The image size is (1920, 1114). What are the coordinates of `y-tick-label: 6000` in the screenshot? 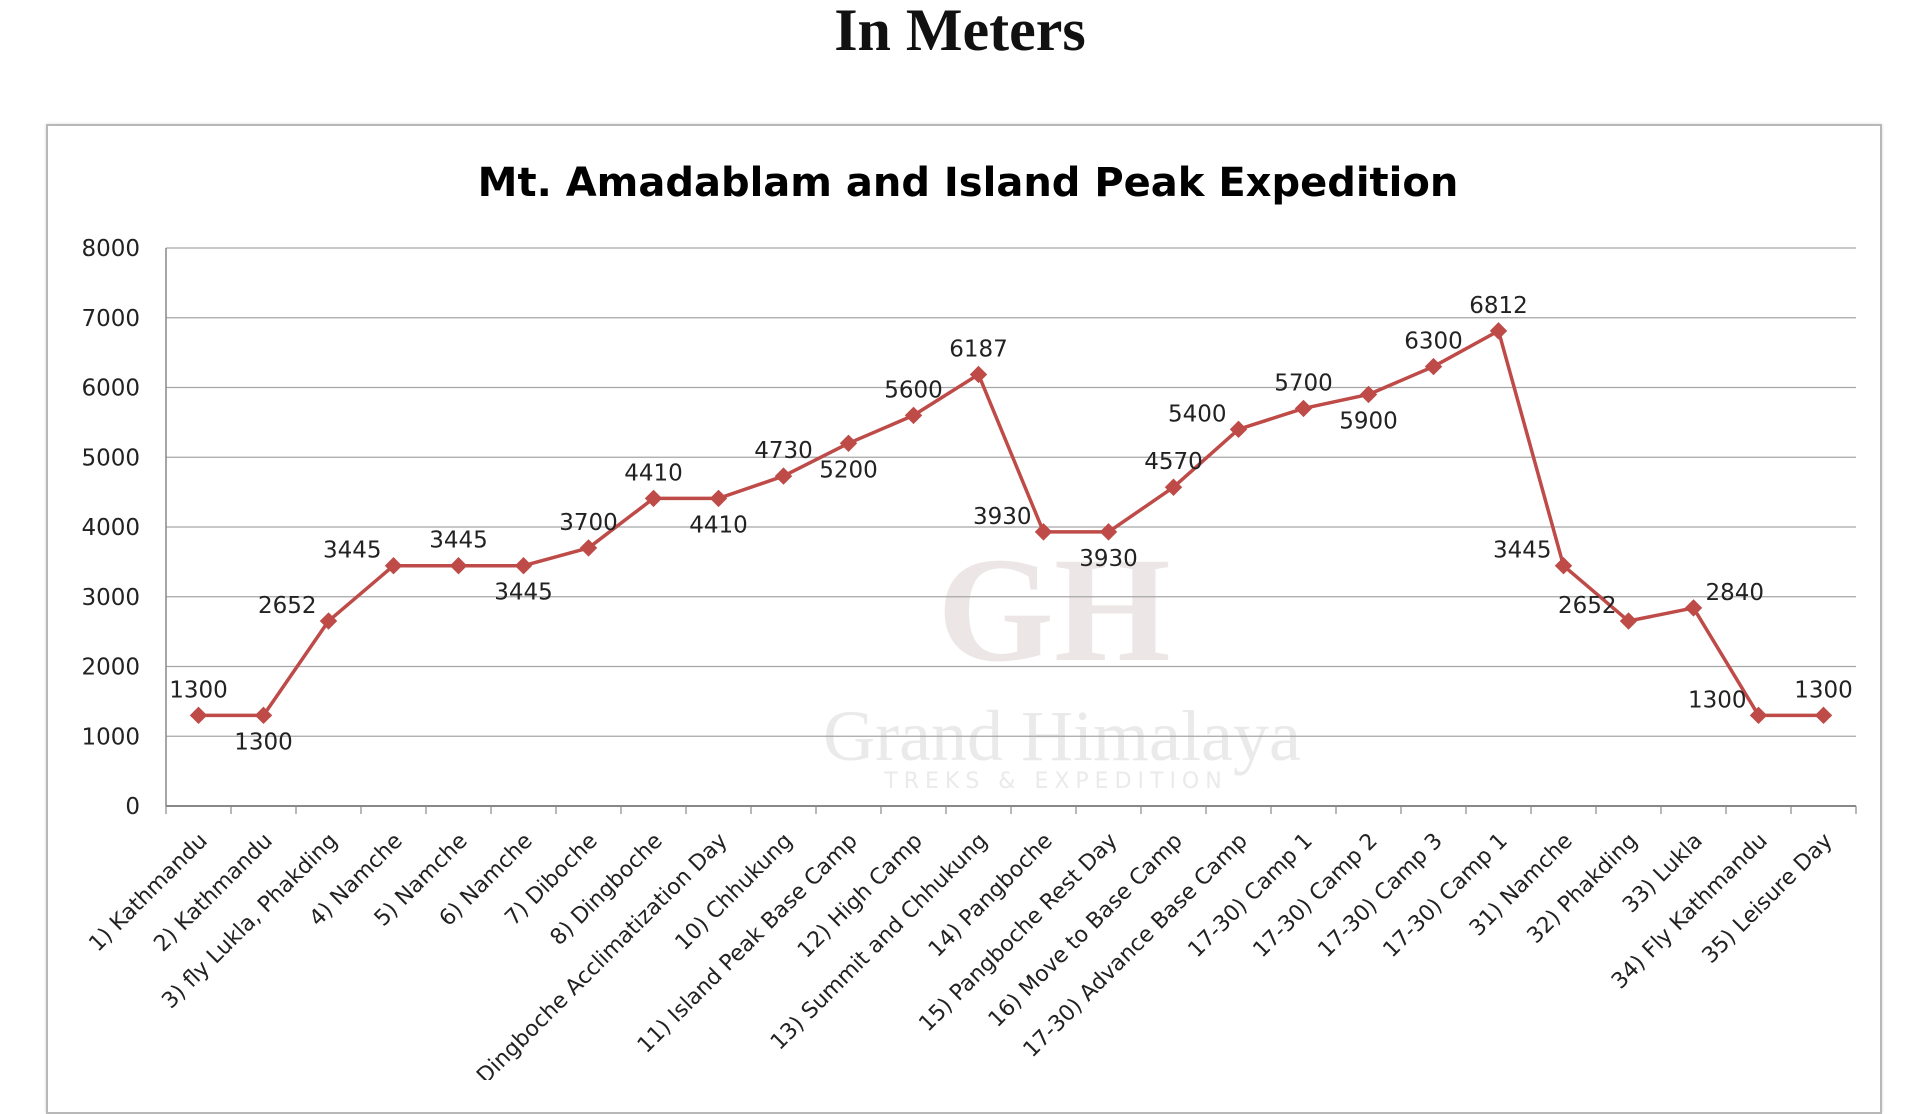 It's located at (110, 389).